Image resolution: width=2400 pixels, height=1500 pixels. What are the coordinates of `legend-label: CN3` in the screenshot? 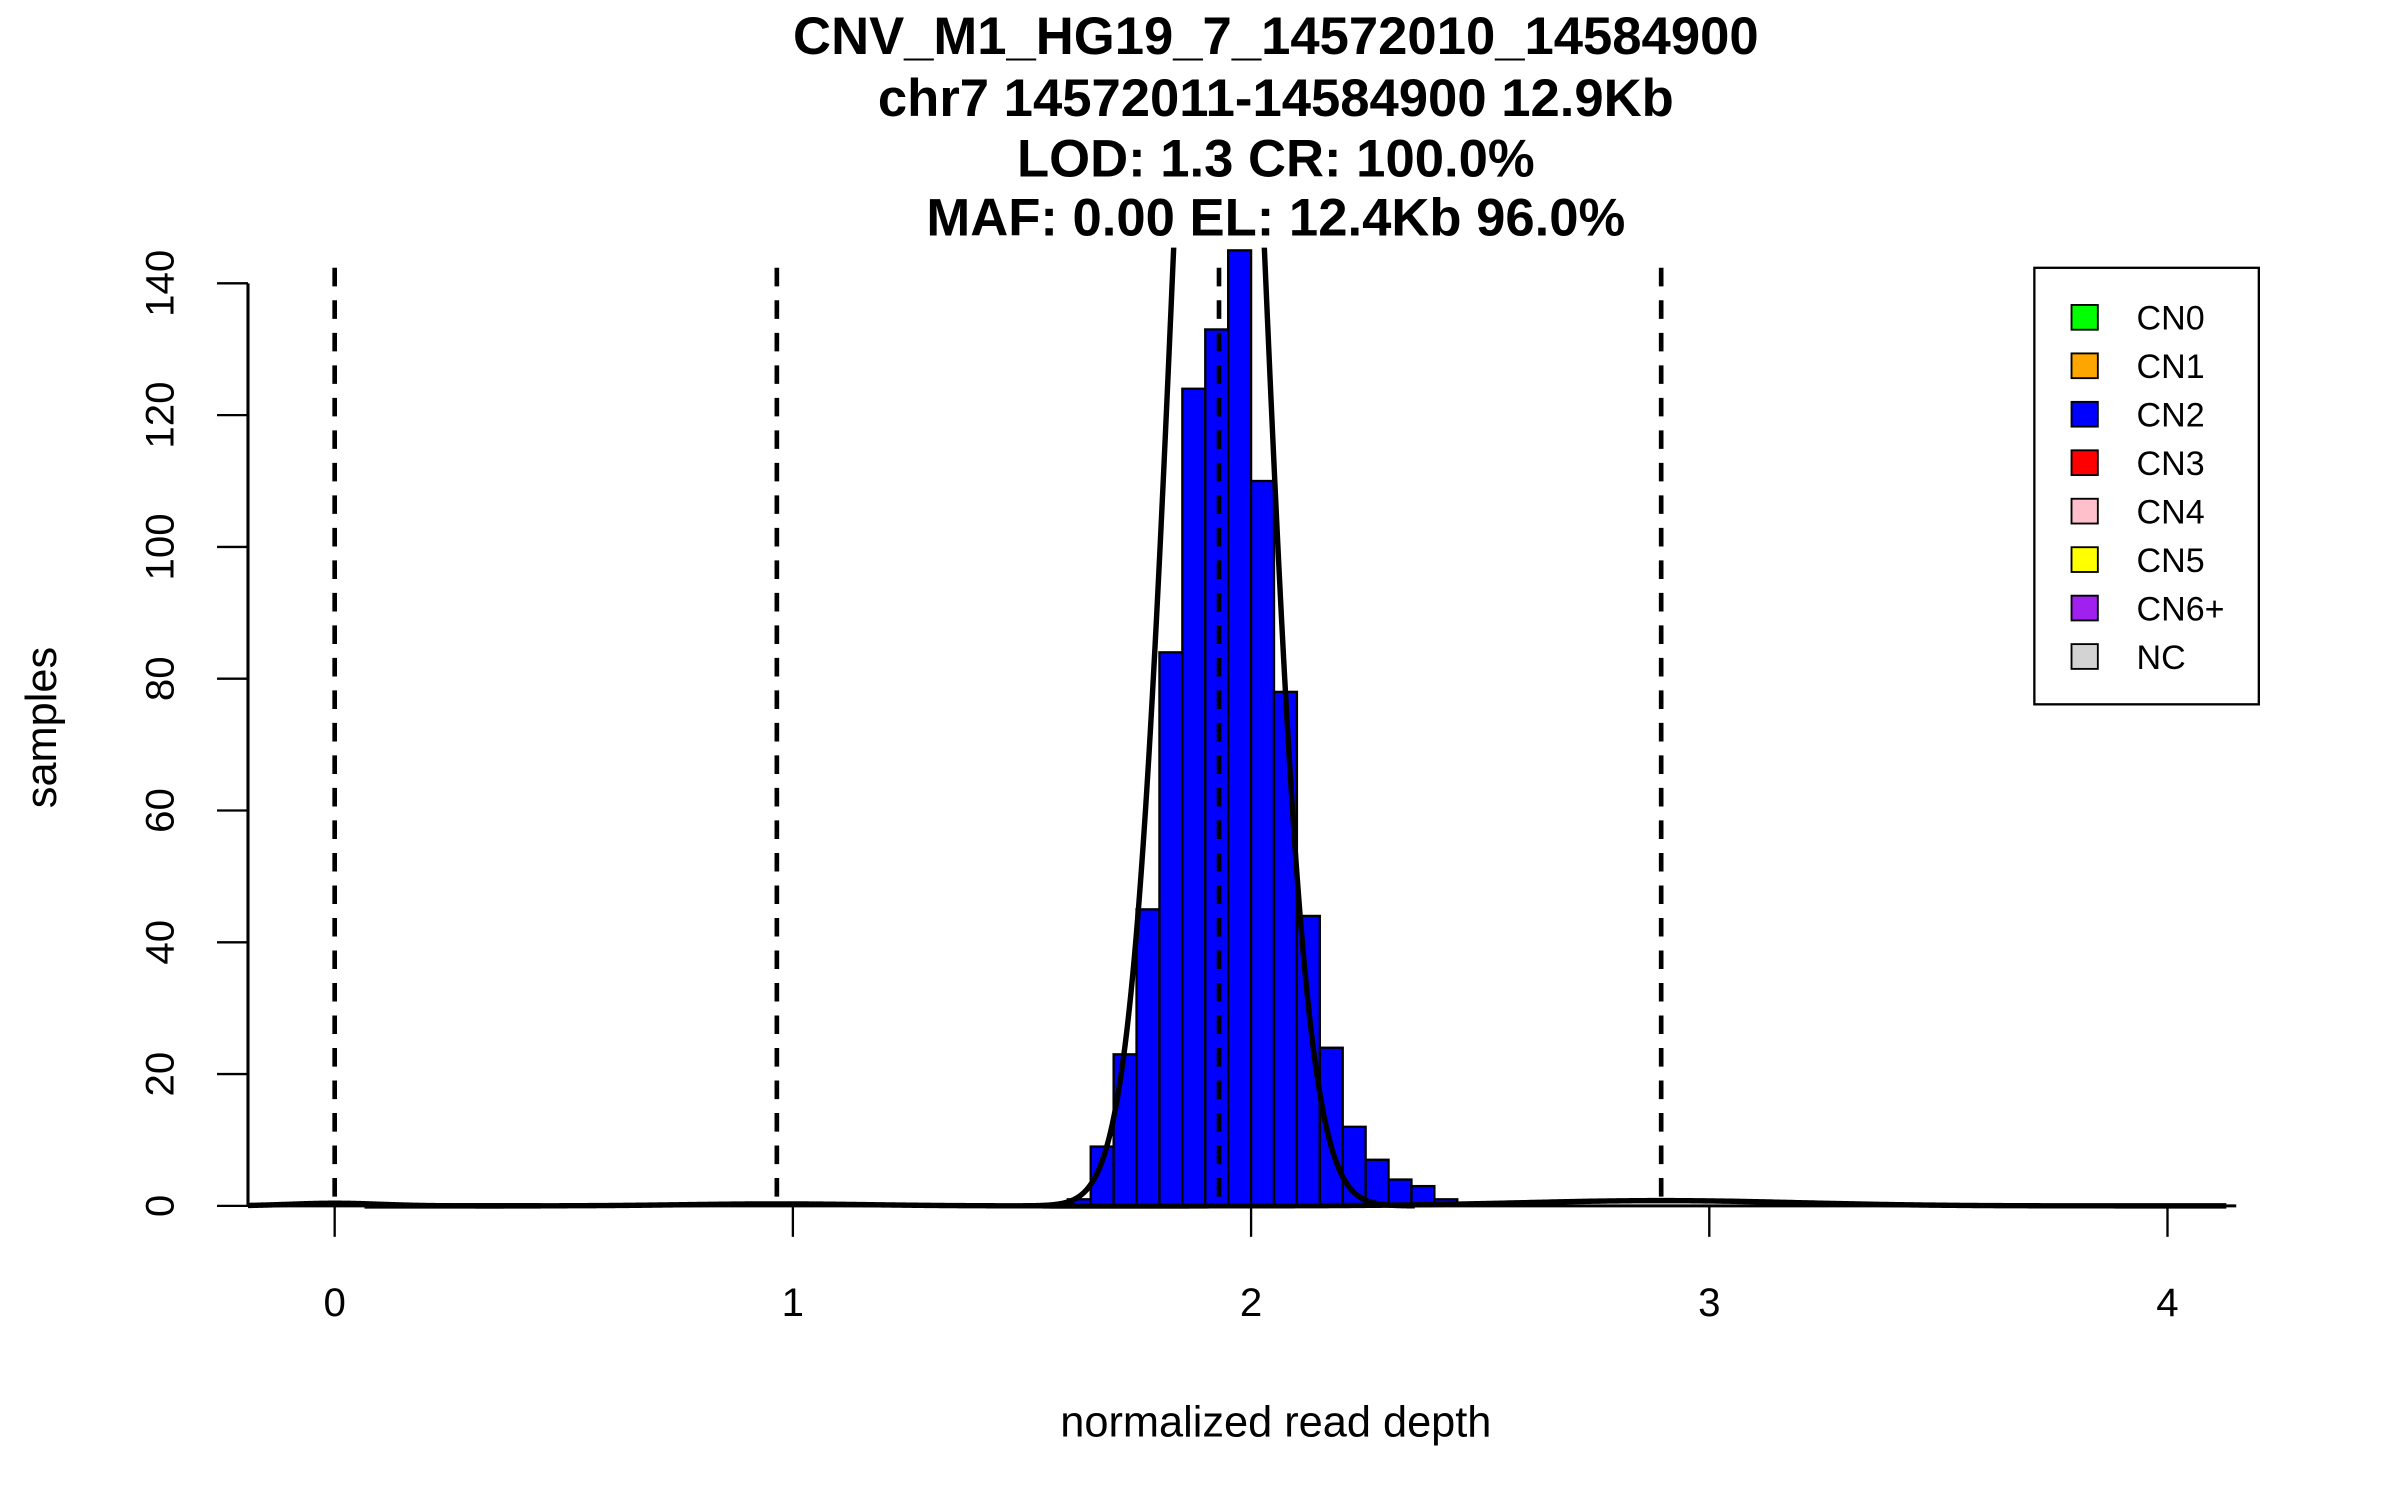 It's located at (2171, 464).